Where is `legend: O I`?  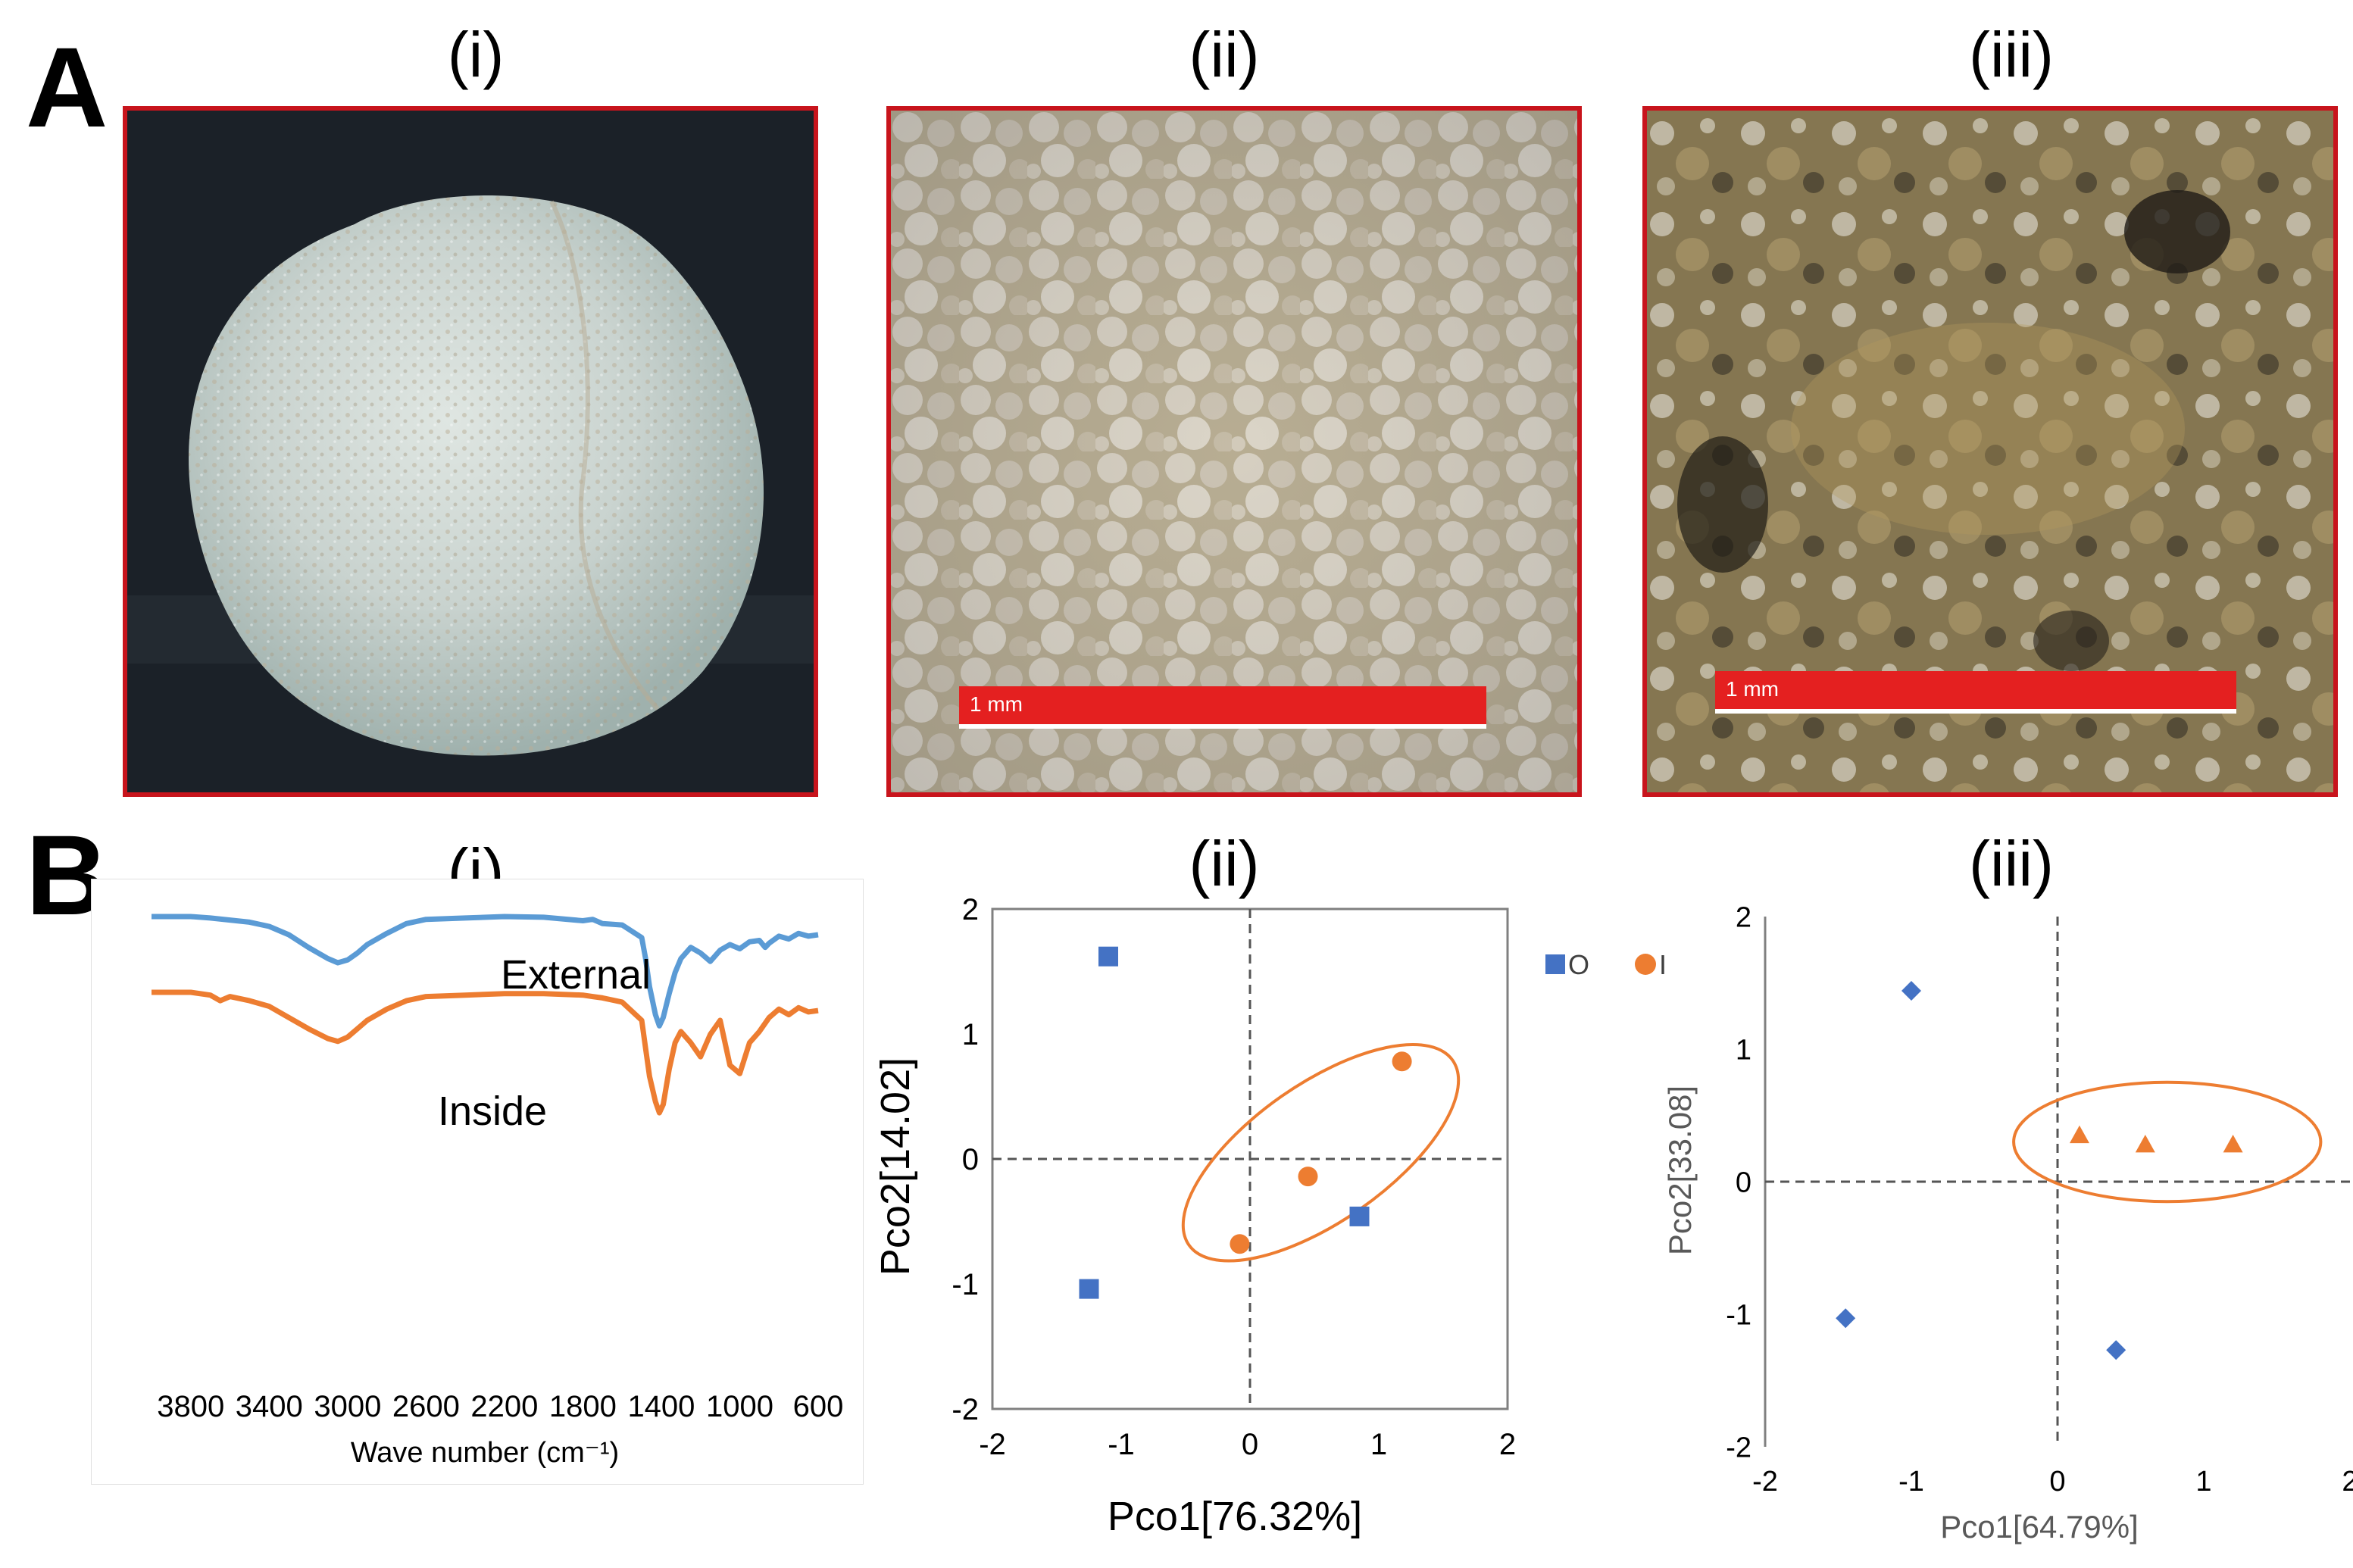 legend: O I is located at coordinates (1606, 965).